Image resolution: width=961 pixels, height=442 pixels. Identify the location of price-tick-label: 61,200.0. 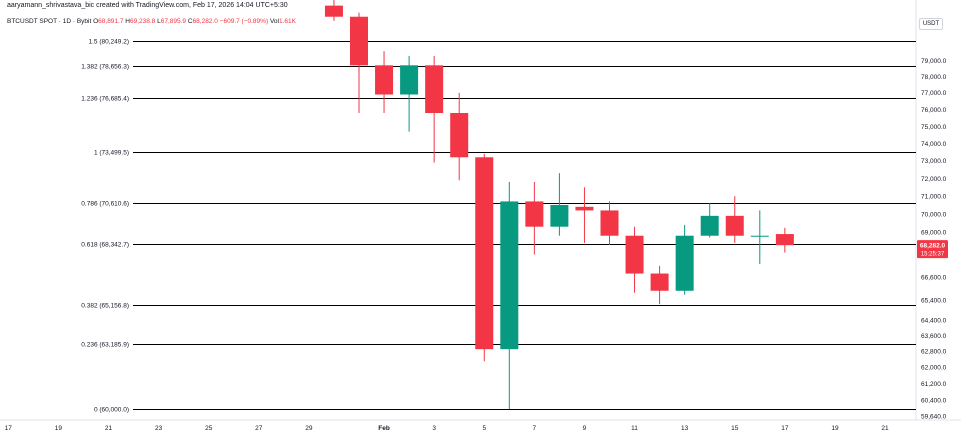
(934, 384).